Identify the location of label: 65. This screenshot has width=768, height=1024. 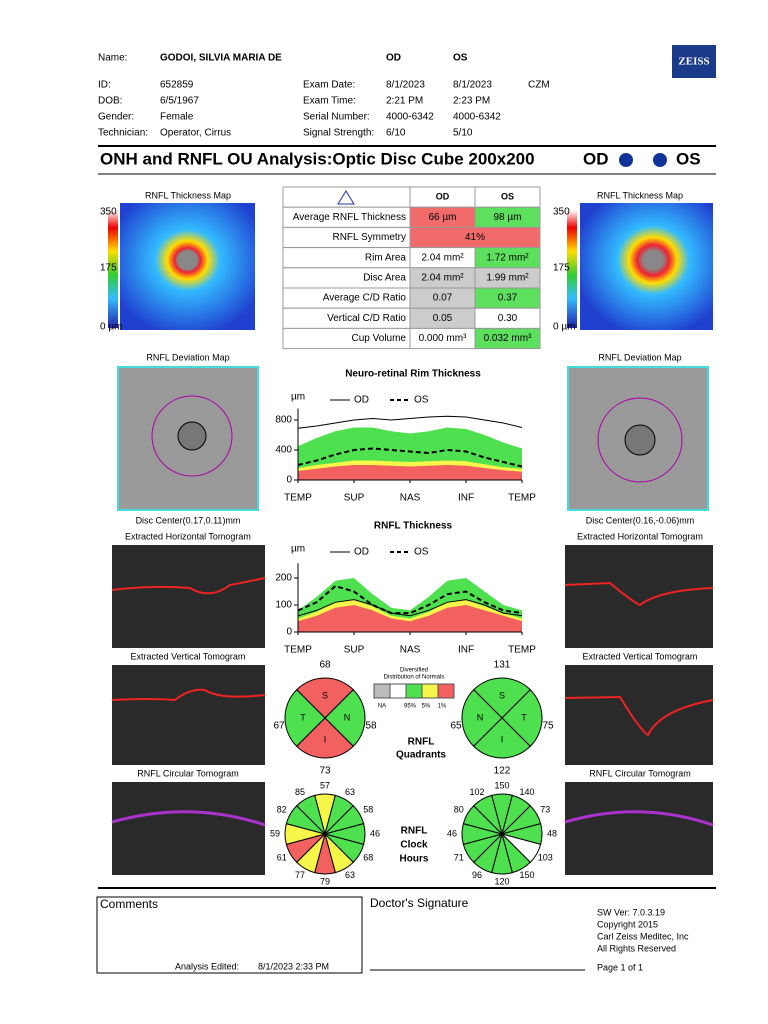
(456, 726).